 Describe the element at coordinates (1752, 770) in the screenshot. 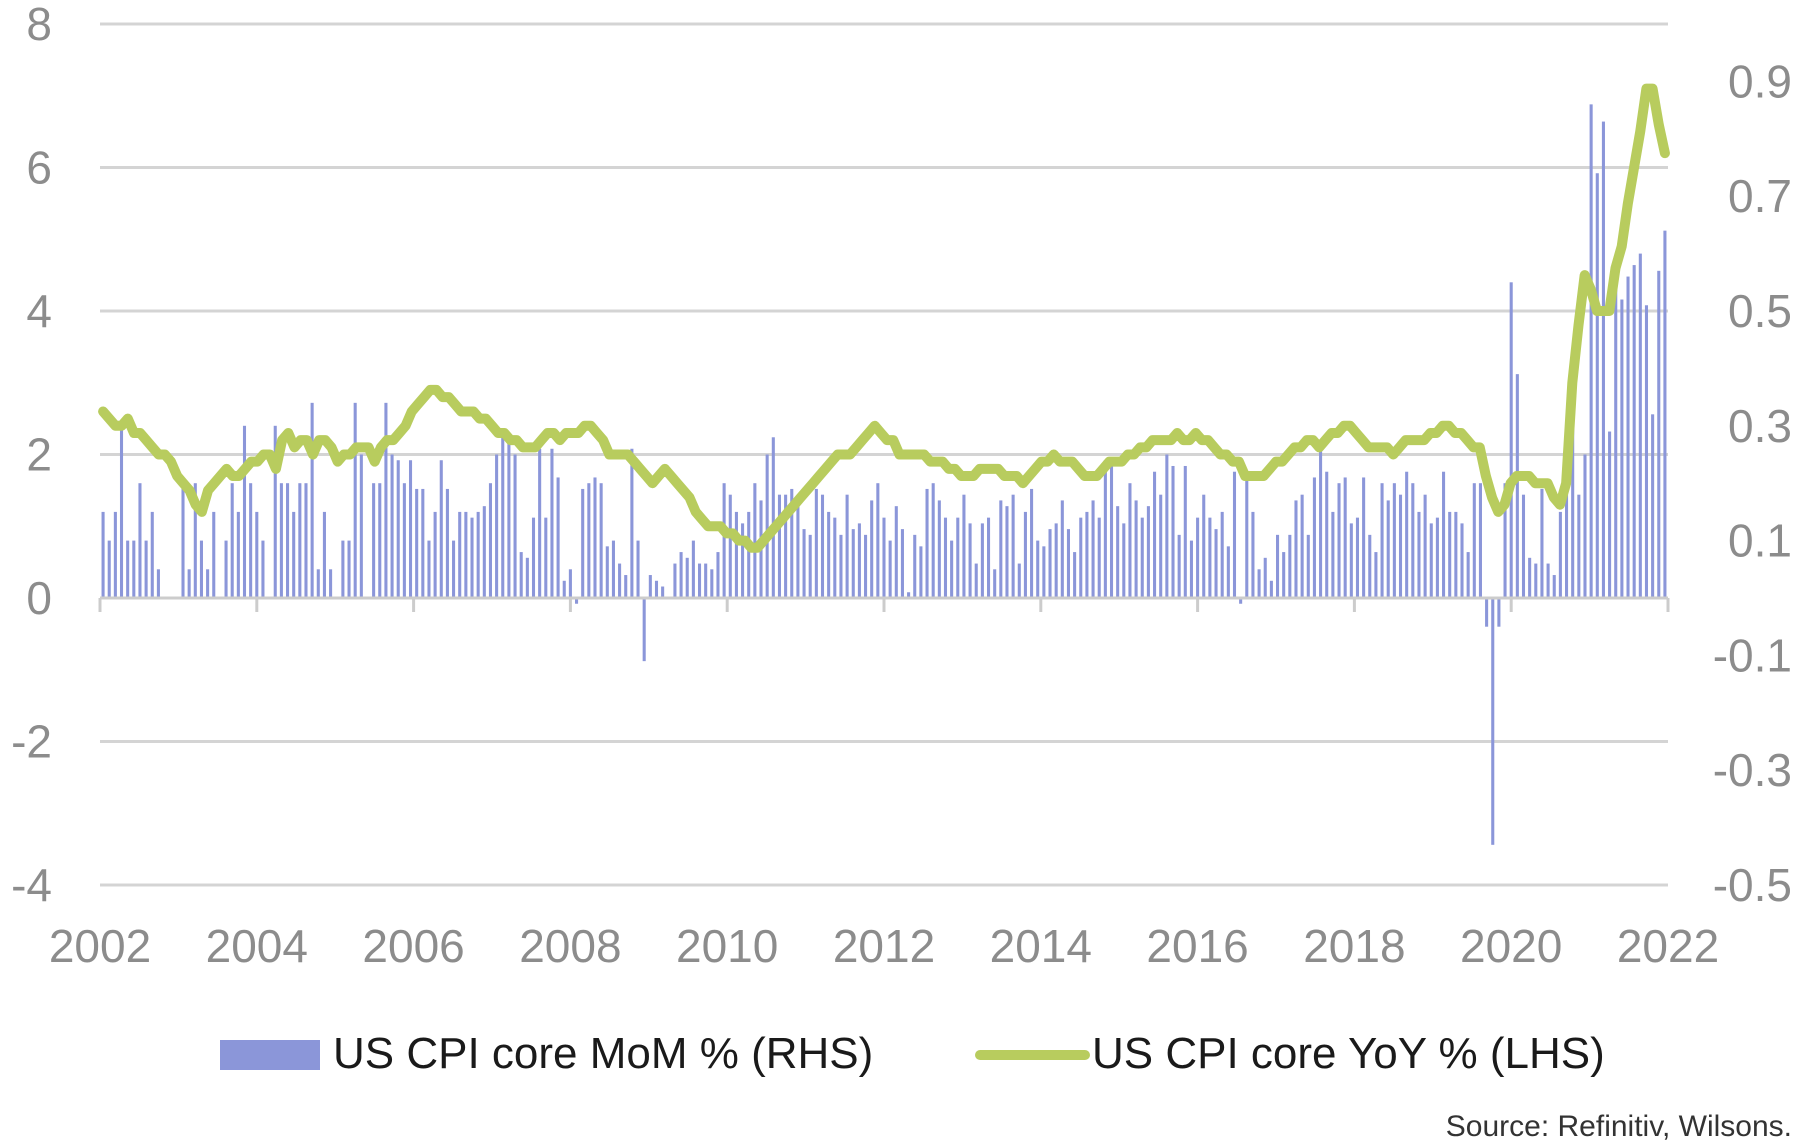

I see `right-tick-label: -0.3` at that location.